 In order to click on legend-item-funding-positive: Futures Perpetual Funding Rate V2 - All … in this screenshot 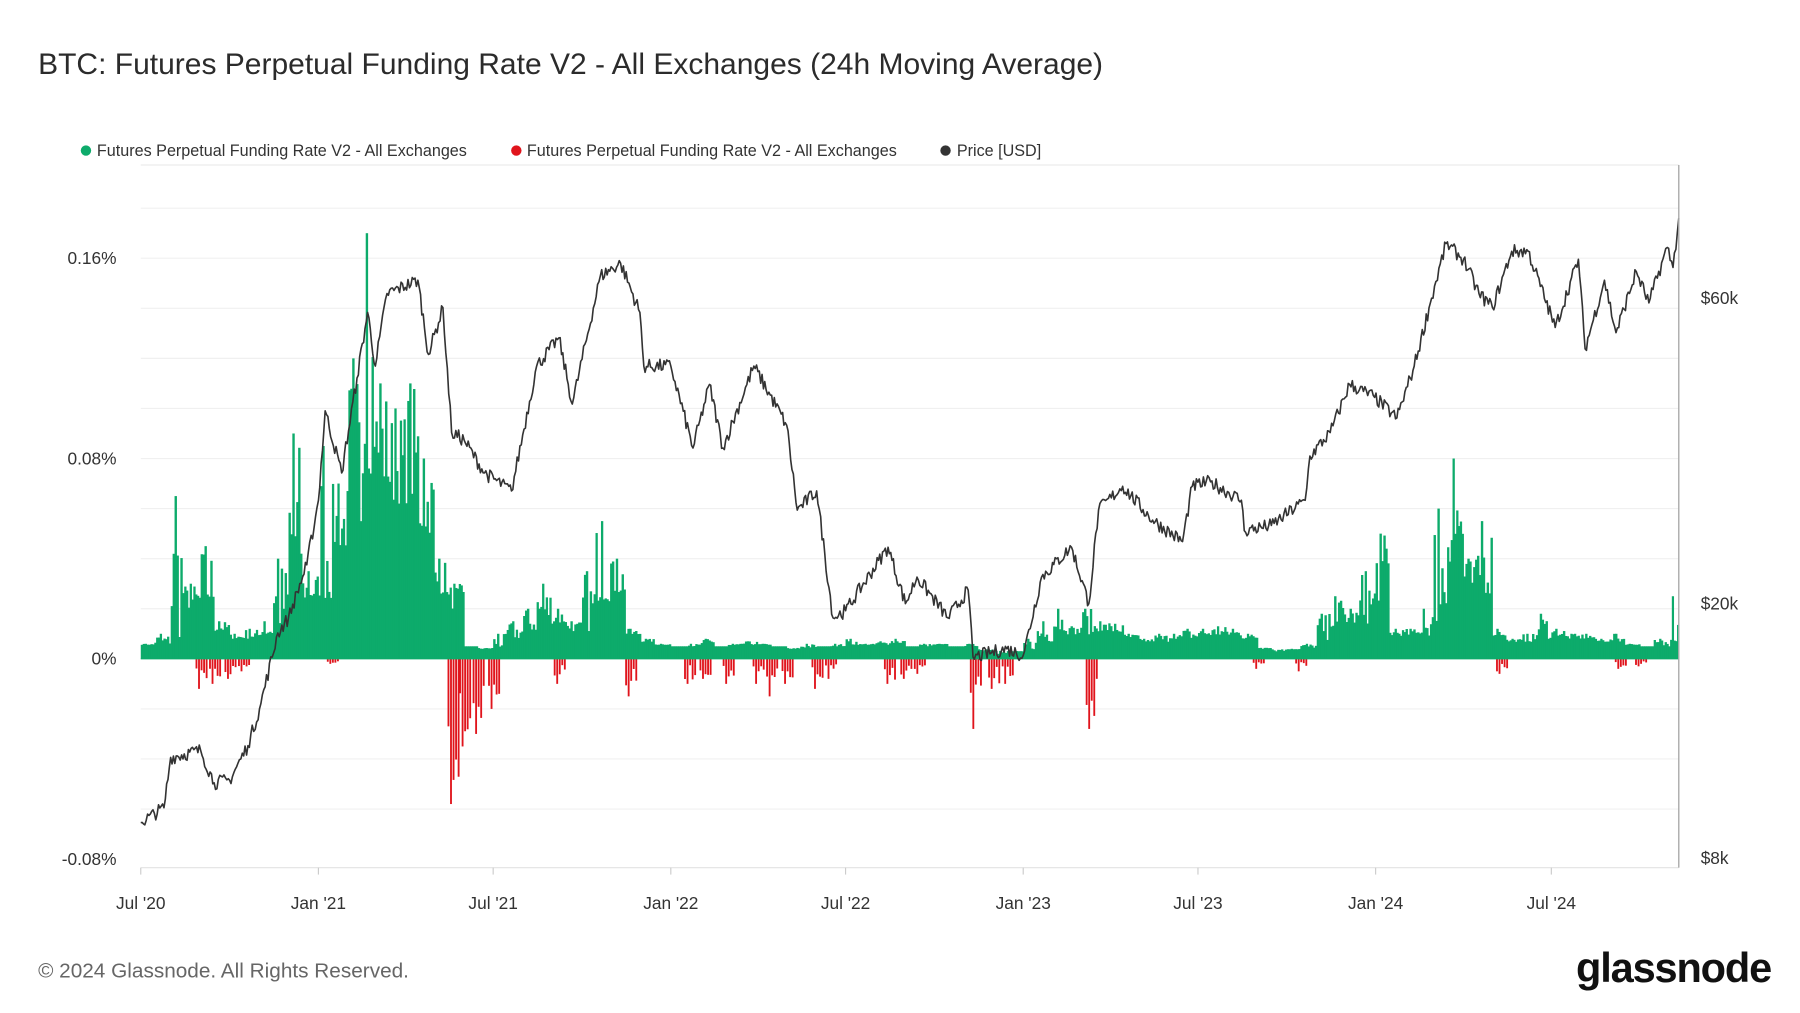, I will do `click(273, 150)`.